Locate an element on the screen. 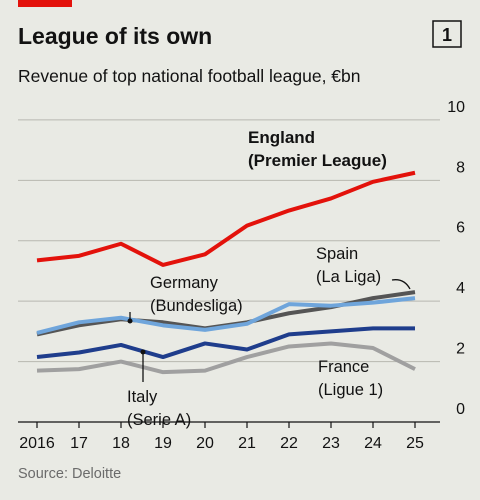 This screenshot has height=500, width=480. x-tick-label: 25 is located at coordinates (415, 443).